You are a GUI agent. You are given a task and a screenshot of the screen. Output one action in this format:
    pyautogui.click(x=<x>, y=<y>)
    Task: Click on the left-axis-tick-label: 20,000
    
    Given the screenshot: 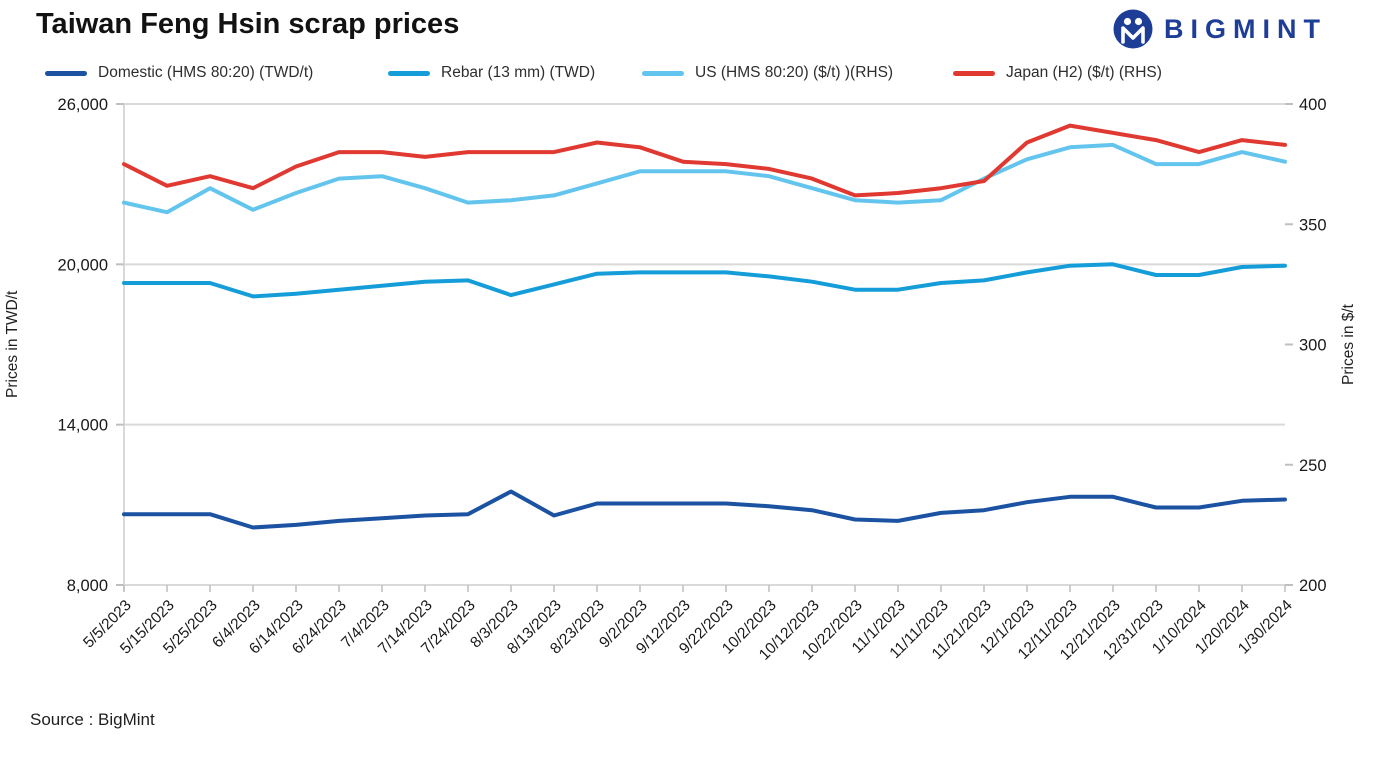 What is the action you would take?
    pyautogui.click(x=83, y=265)
    